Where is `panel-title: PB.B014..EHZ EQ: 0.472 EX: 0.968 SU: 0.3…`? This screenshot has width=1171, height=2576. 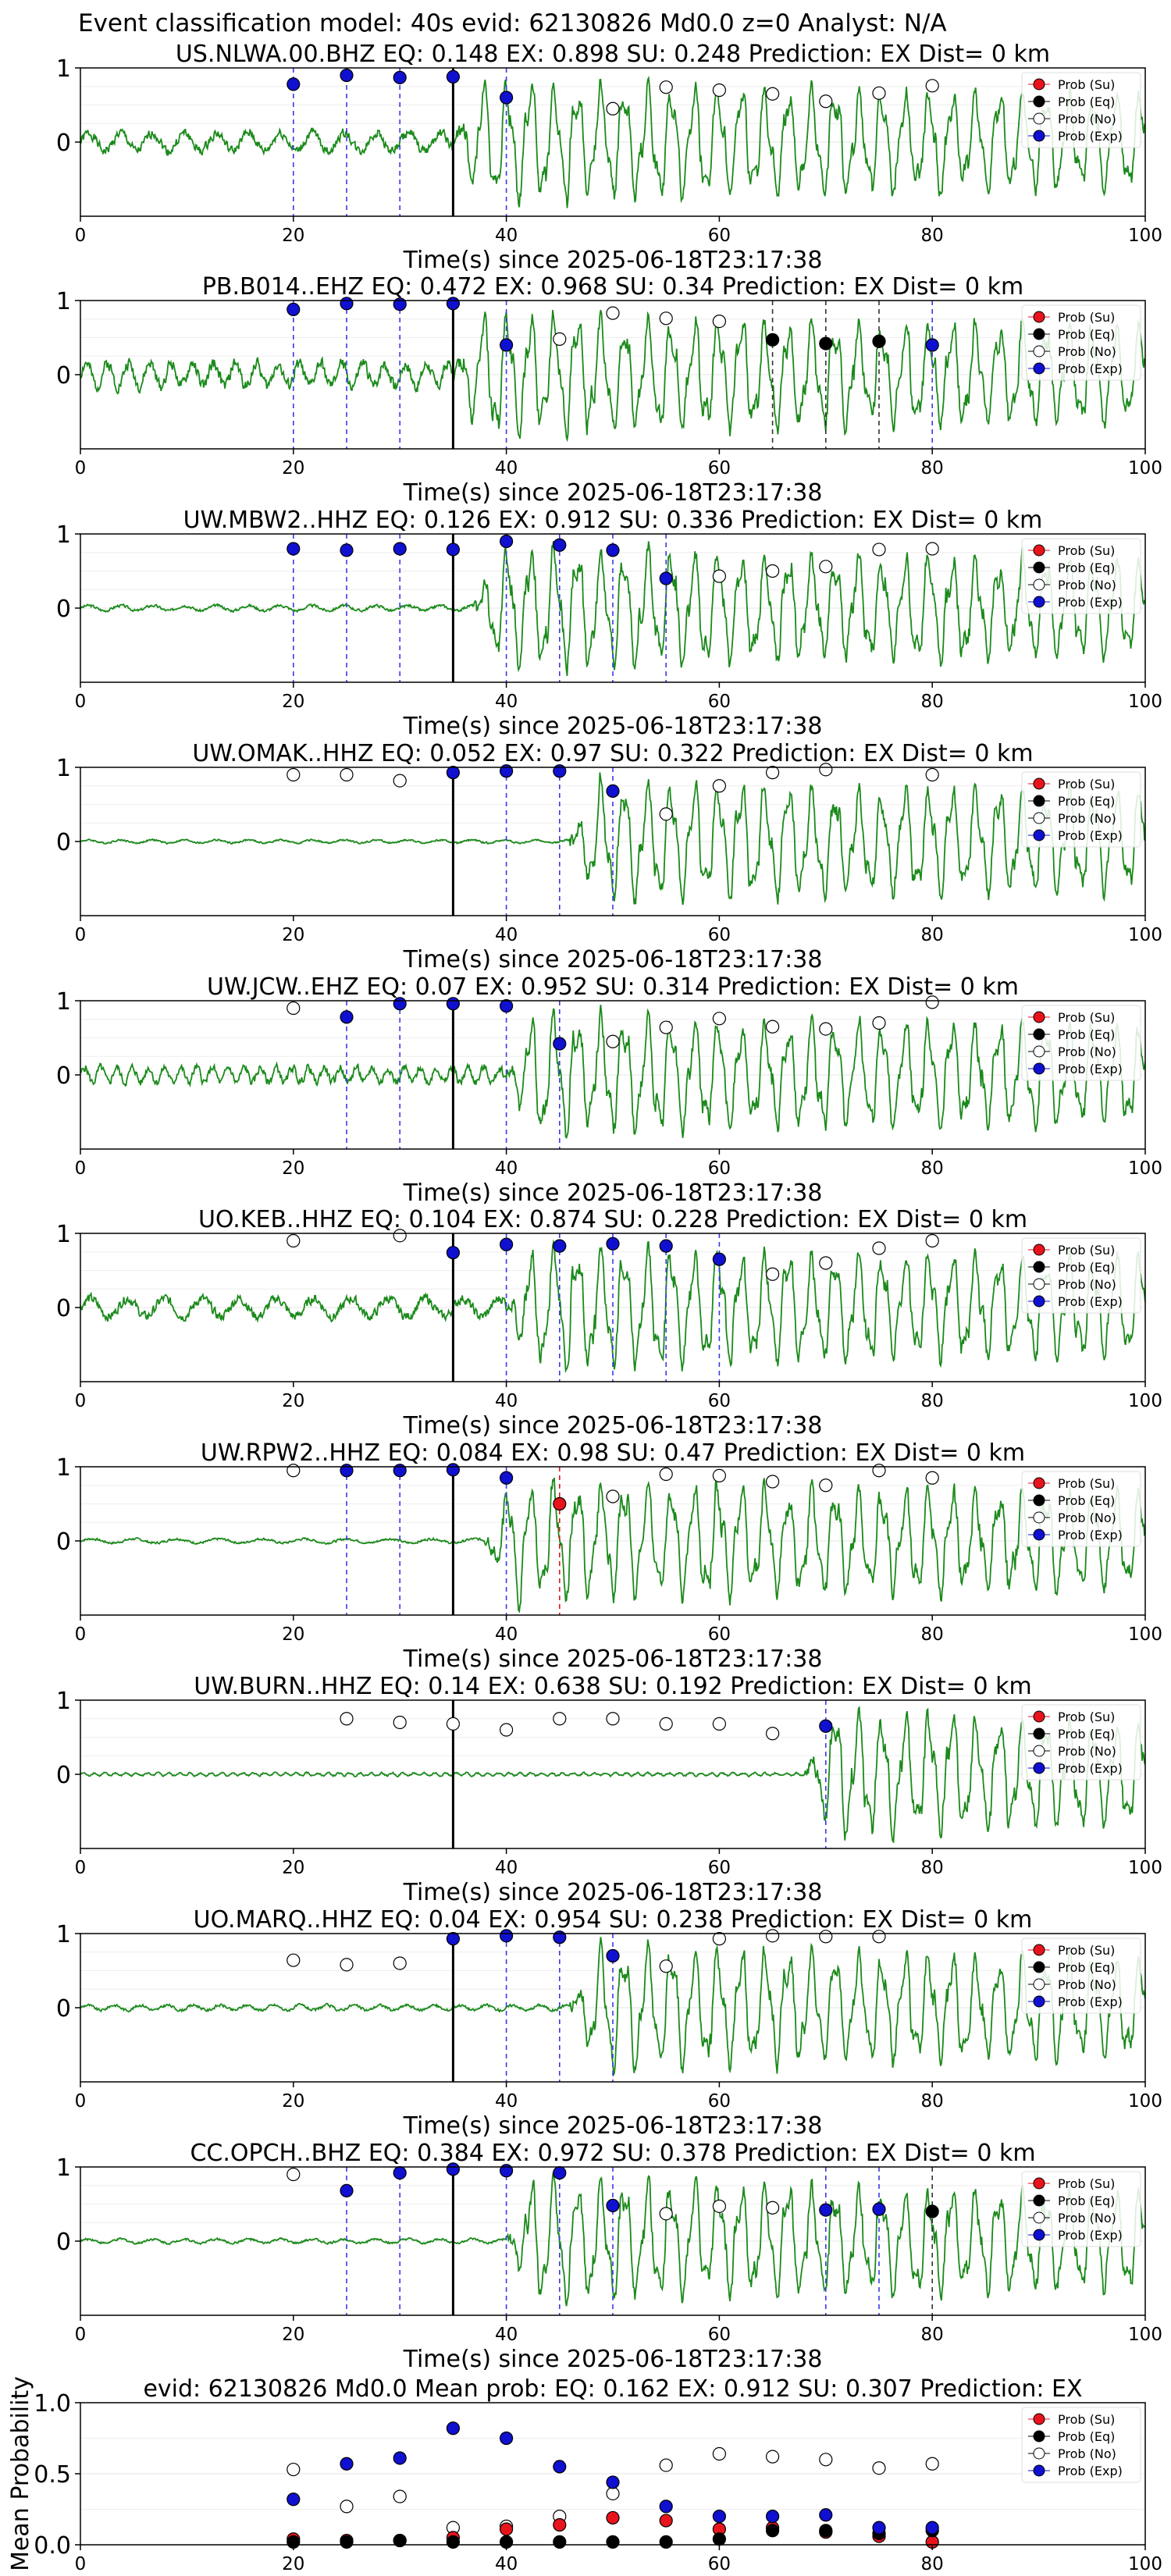 panel-title: PB.B014..EHZ EQ: 0.472 EX: 0.968 SU: 0.3… is located at coordinates (612, 287).